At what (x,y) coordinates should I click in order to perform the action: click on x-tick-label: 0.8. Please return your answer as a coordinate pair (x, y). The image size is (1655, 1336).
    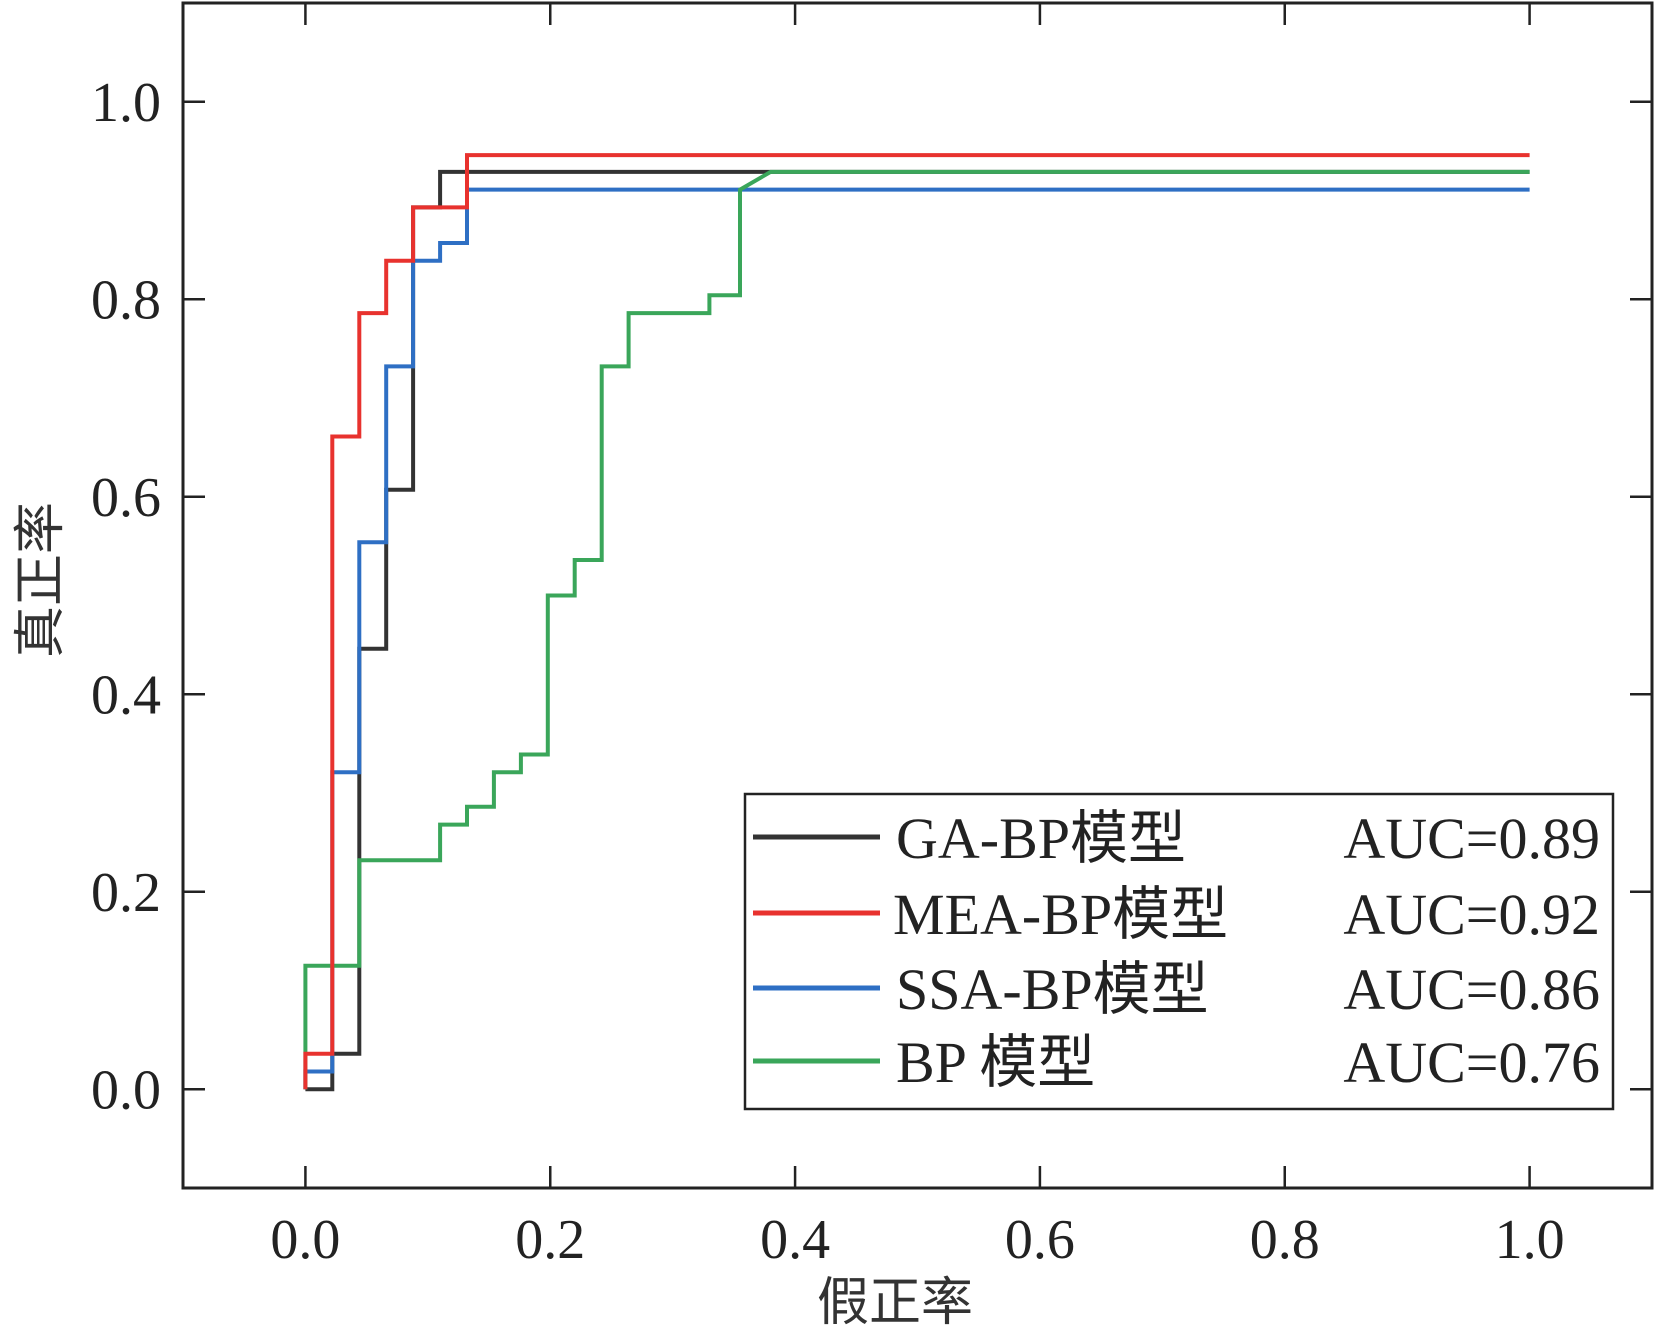
    Looking at the image, I should click on (1285, 1240).